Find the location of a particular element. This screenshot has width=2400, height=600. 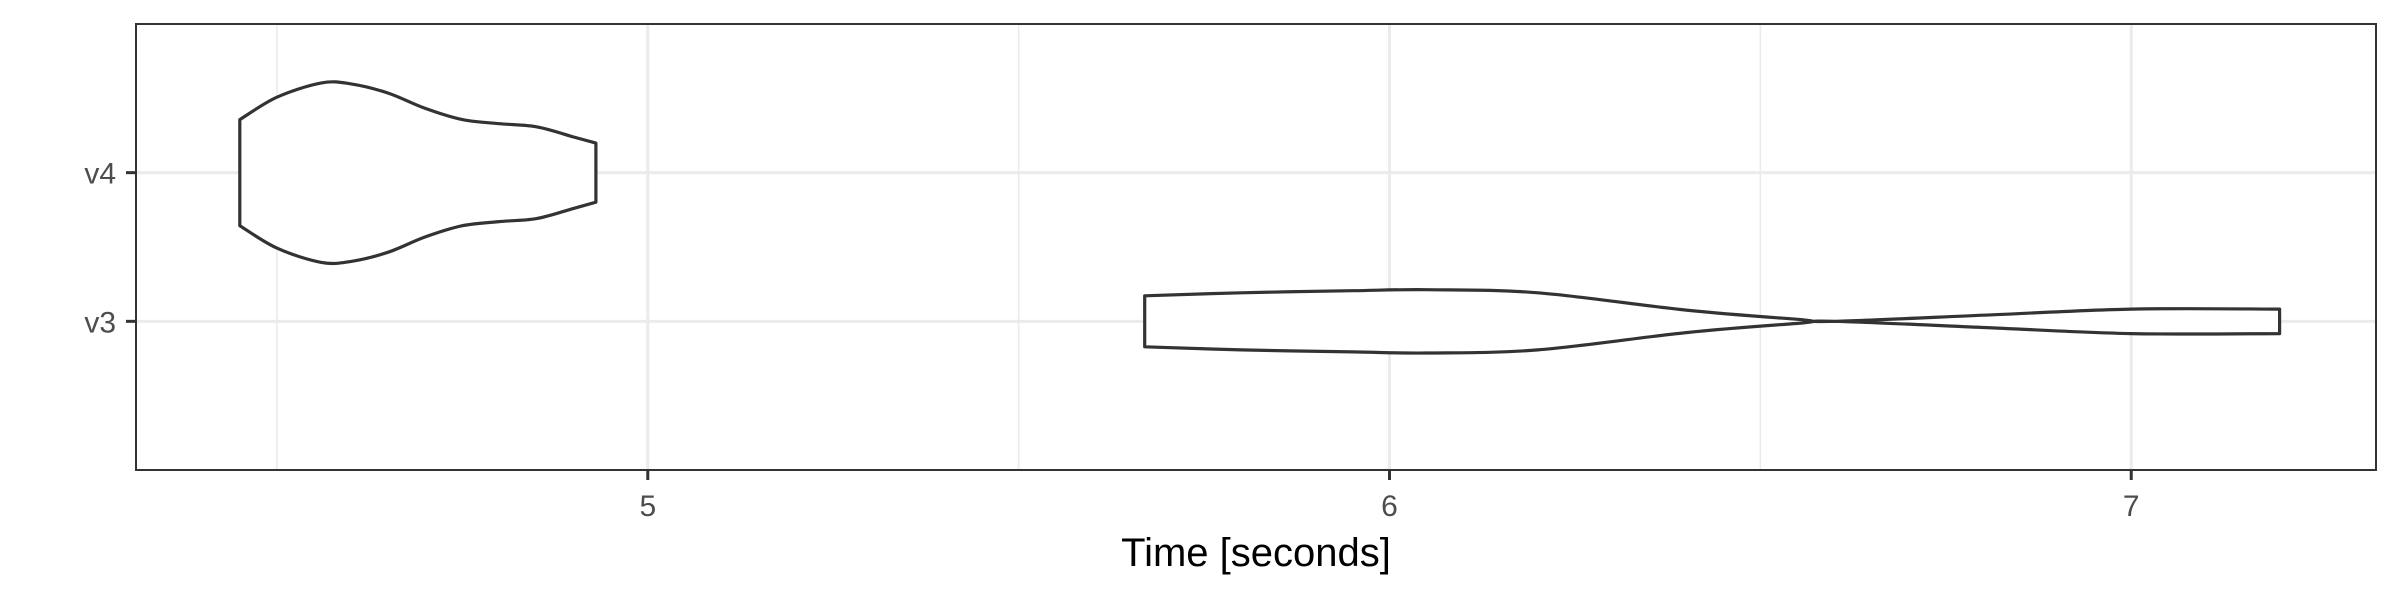

violin-v3 is located at coordinates (1712, 321).